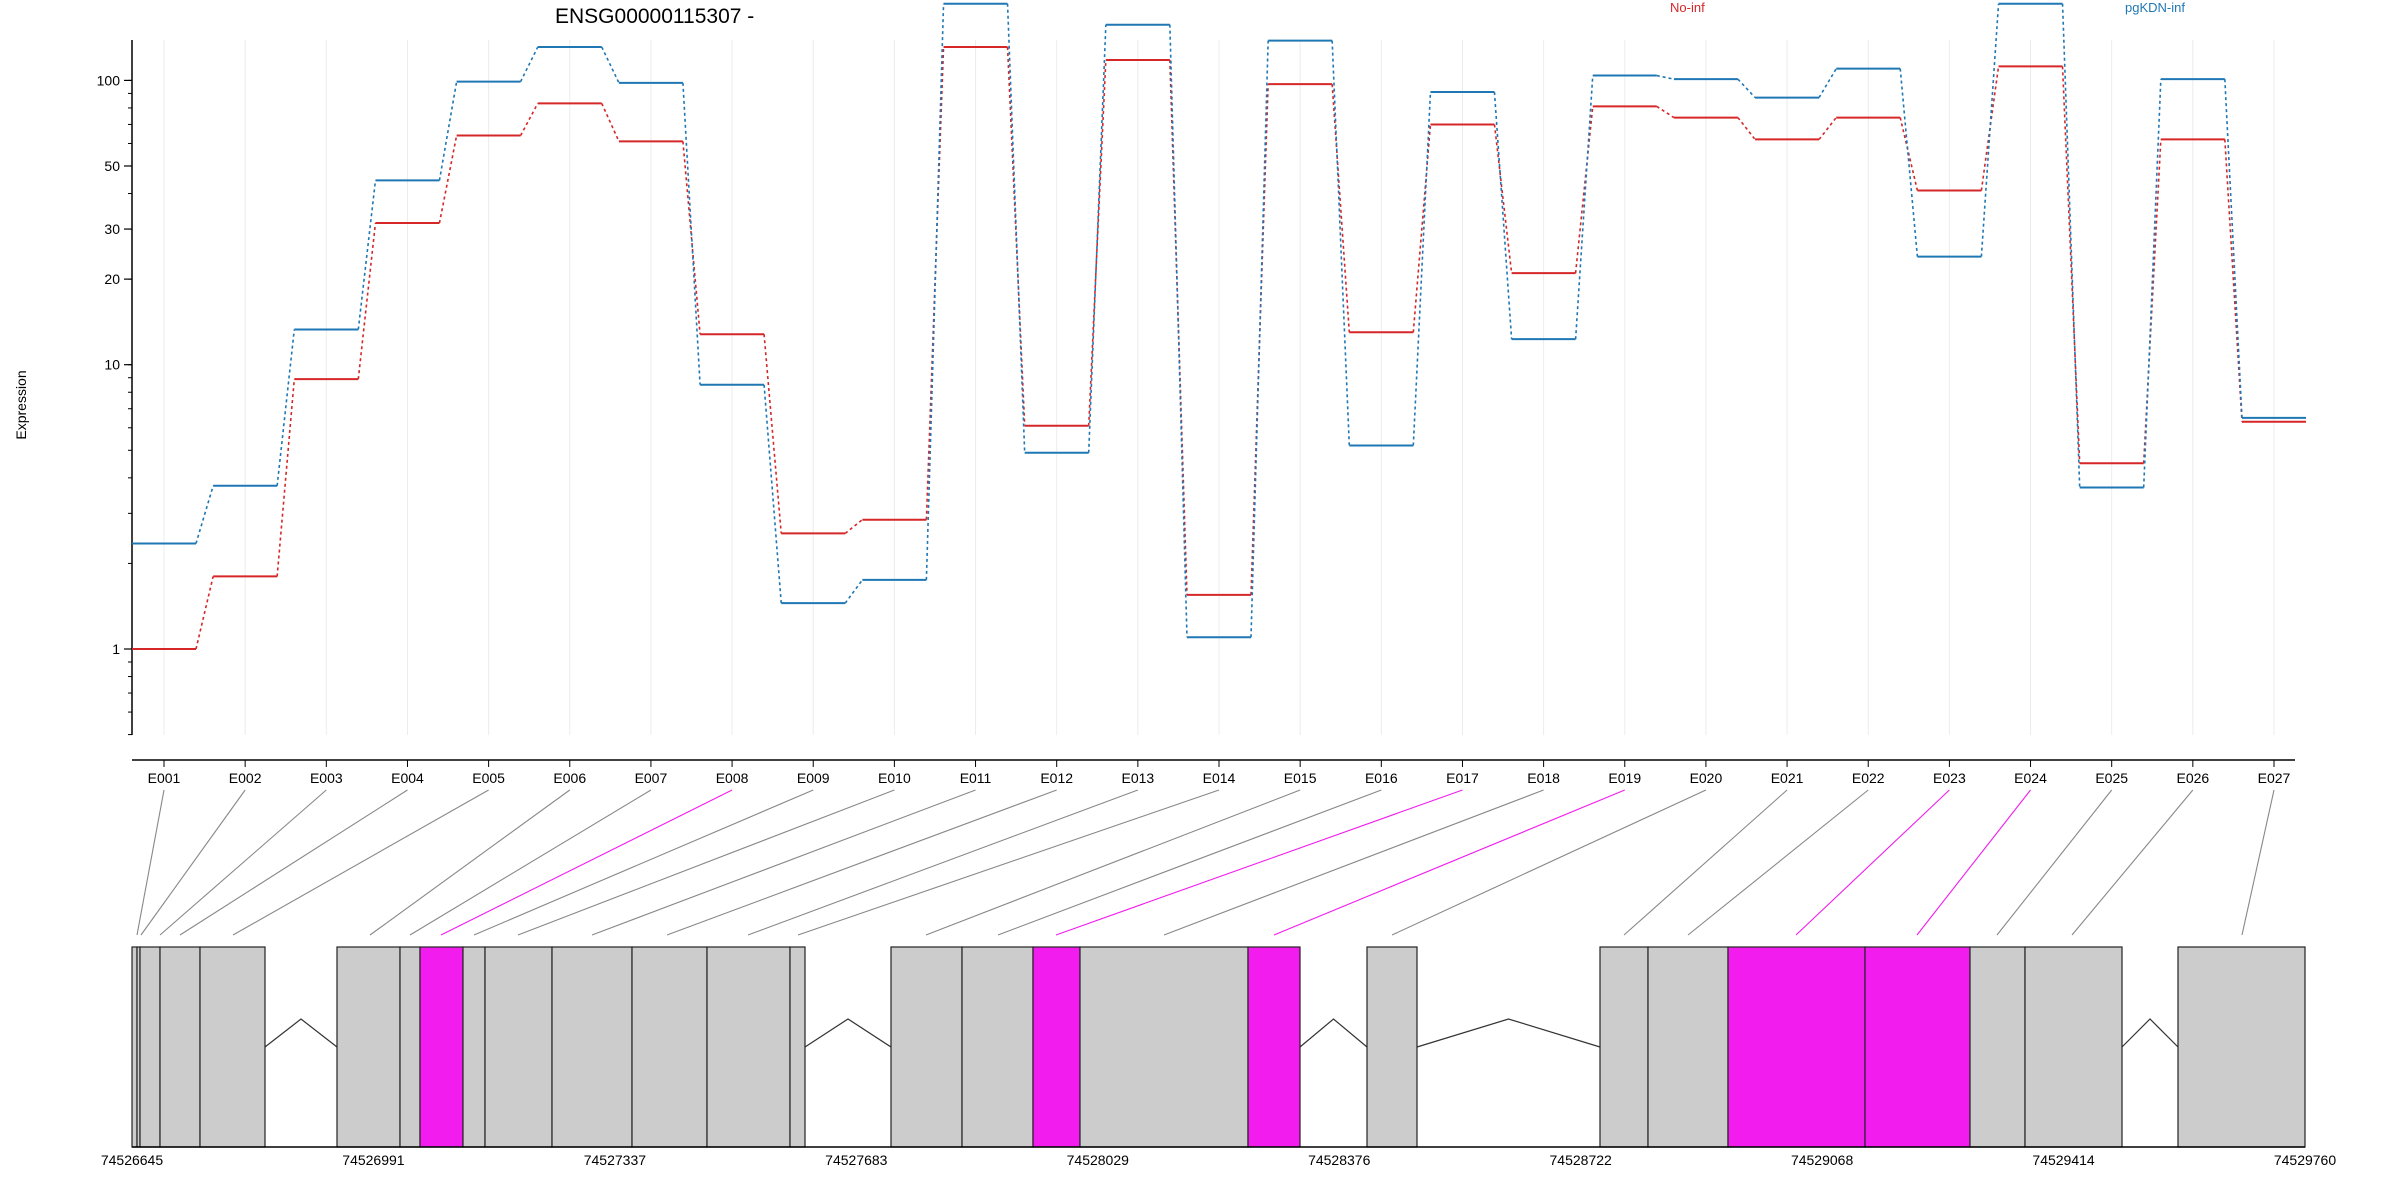 The width and height of the screenshot is (2400, 1200). Describe the element at coordinates (1787, 778) in the screenshot. I see `x-tick-label: E021` at that location.